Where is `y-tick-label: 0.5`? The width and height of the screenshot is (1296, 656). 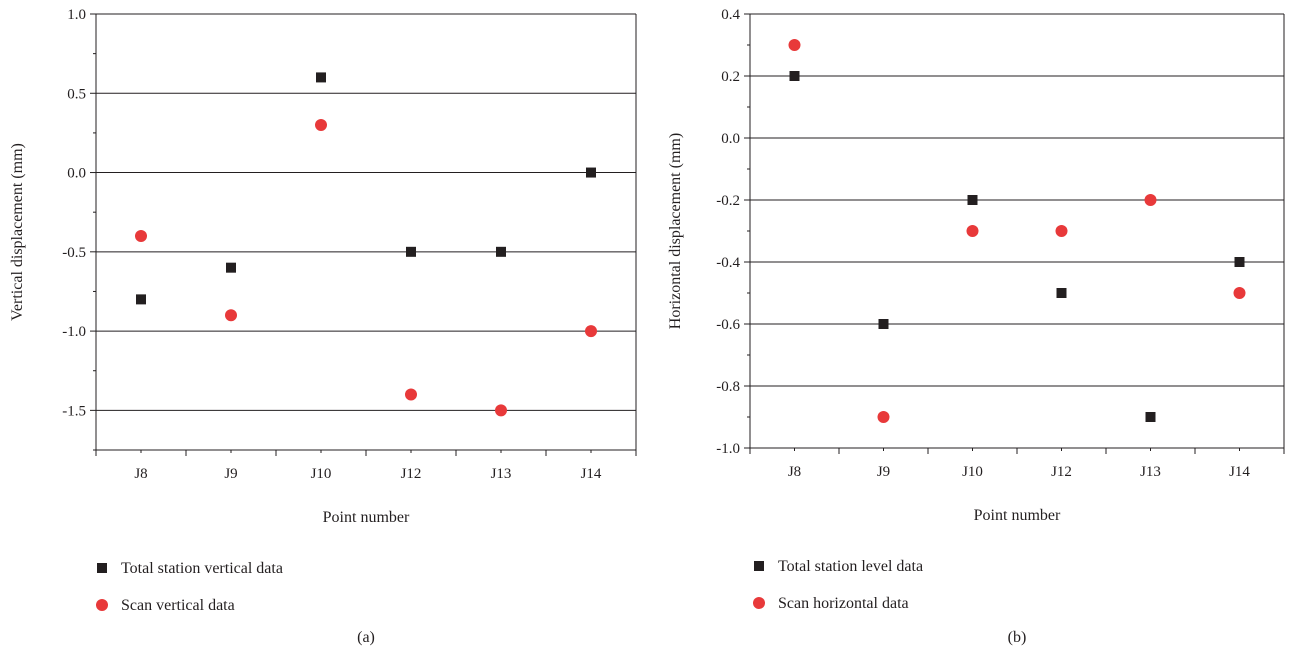 y-tick-label: 0.5 is located at coordinates (76, 94).